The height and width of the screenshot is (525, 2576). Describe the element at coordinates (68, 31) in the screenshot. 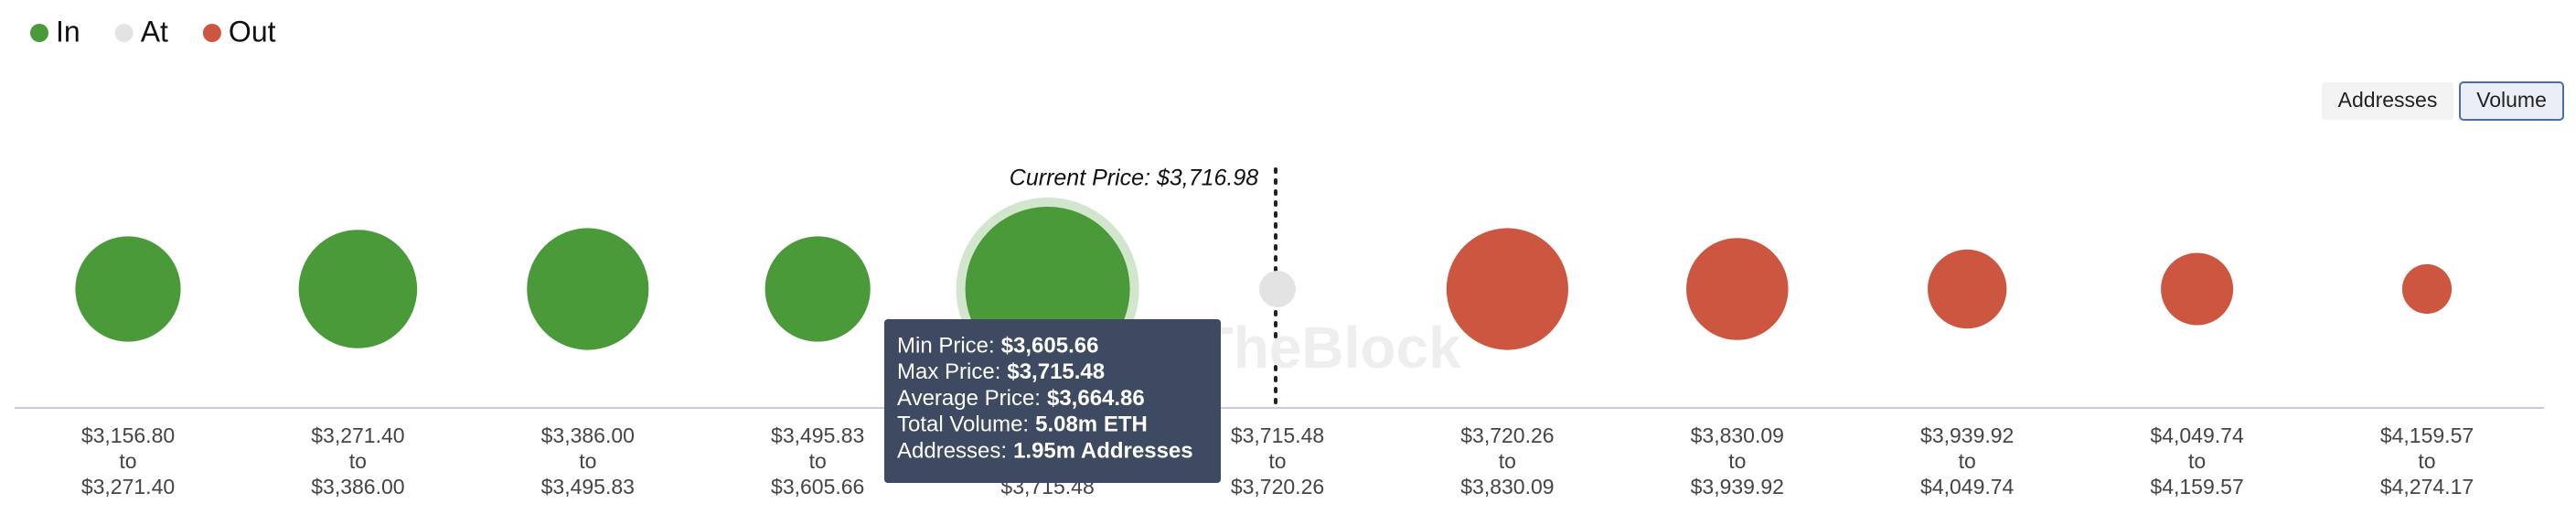

I see `legend-label: In` at that location.